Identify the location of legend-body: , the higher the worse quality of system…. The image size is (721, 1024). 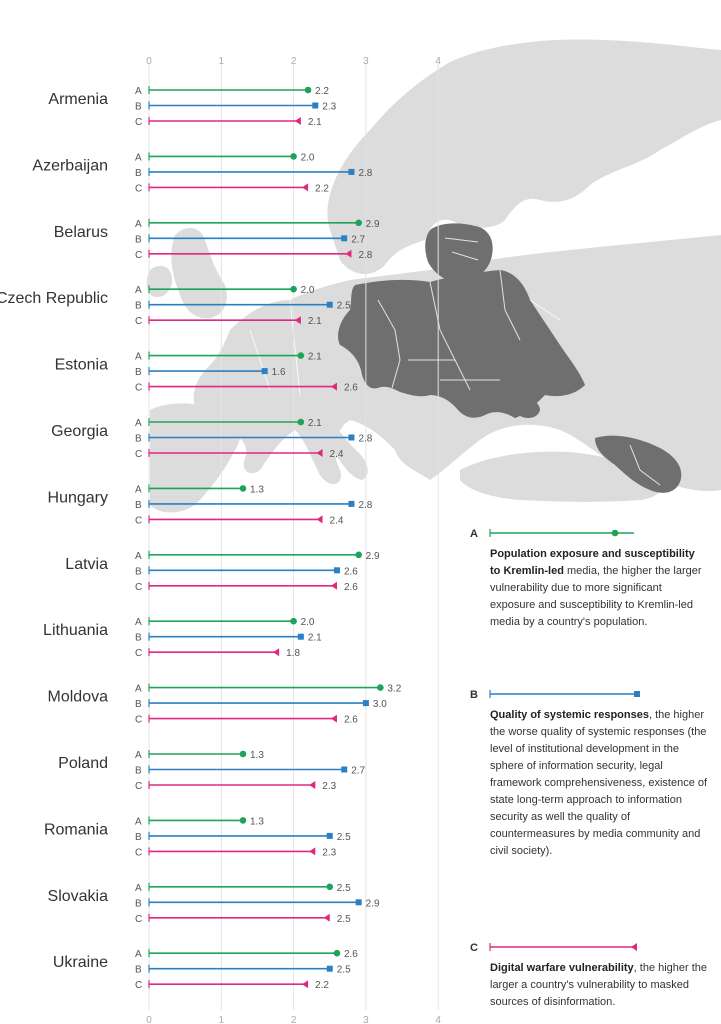
(599, 783).